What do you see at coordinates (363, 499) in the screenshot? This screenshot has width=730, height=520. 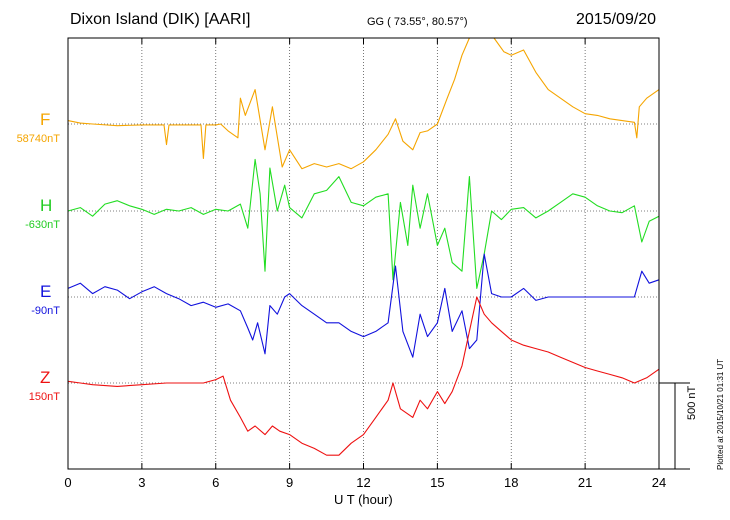 I see `x-axis-label: U T (hour)` at bounding box center [363, 499].